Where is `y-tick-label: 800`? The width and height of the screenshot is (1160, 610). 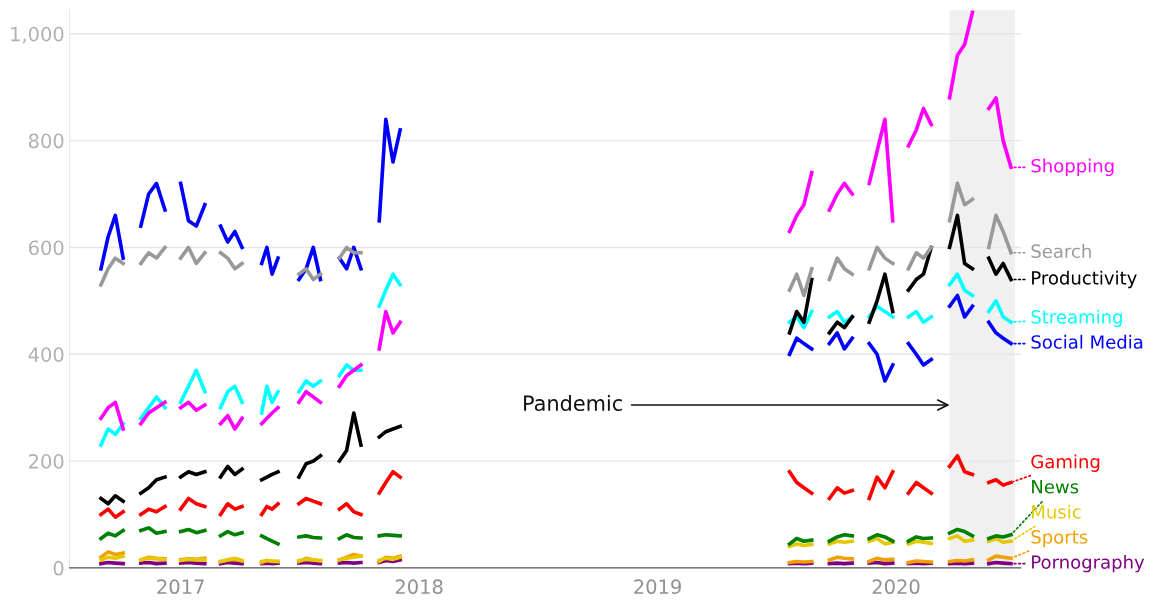
y-tick-label: 800 is located at coordinates (46, 141).